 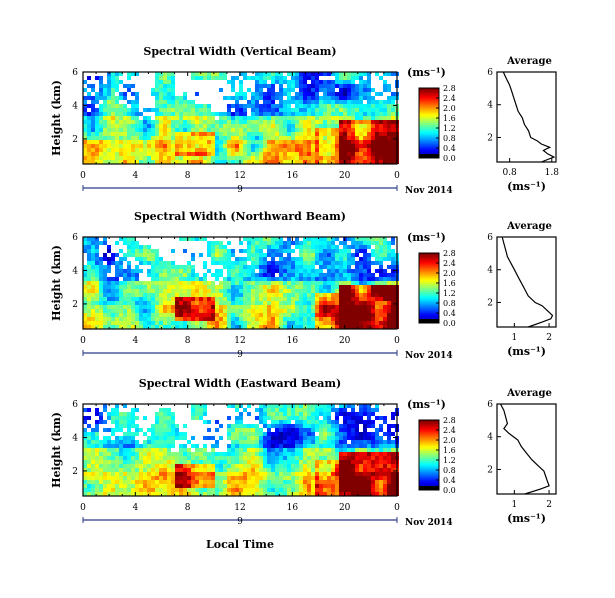 What do you see at coordinates (449, 118) in the screenshot?
I see `colorbar-tick-label: 1.6` at bounding box center [449, 118].